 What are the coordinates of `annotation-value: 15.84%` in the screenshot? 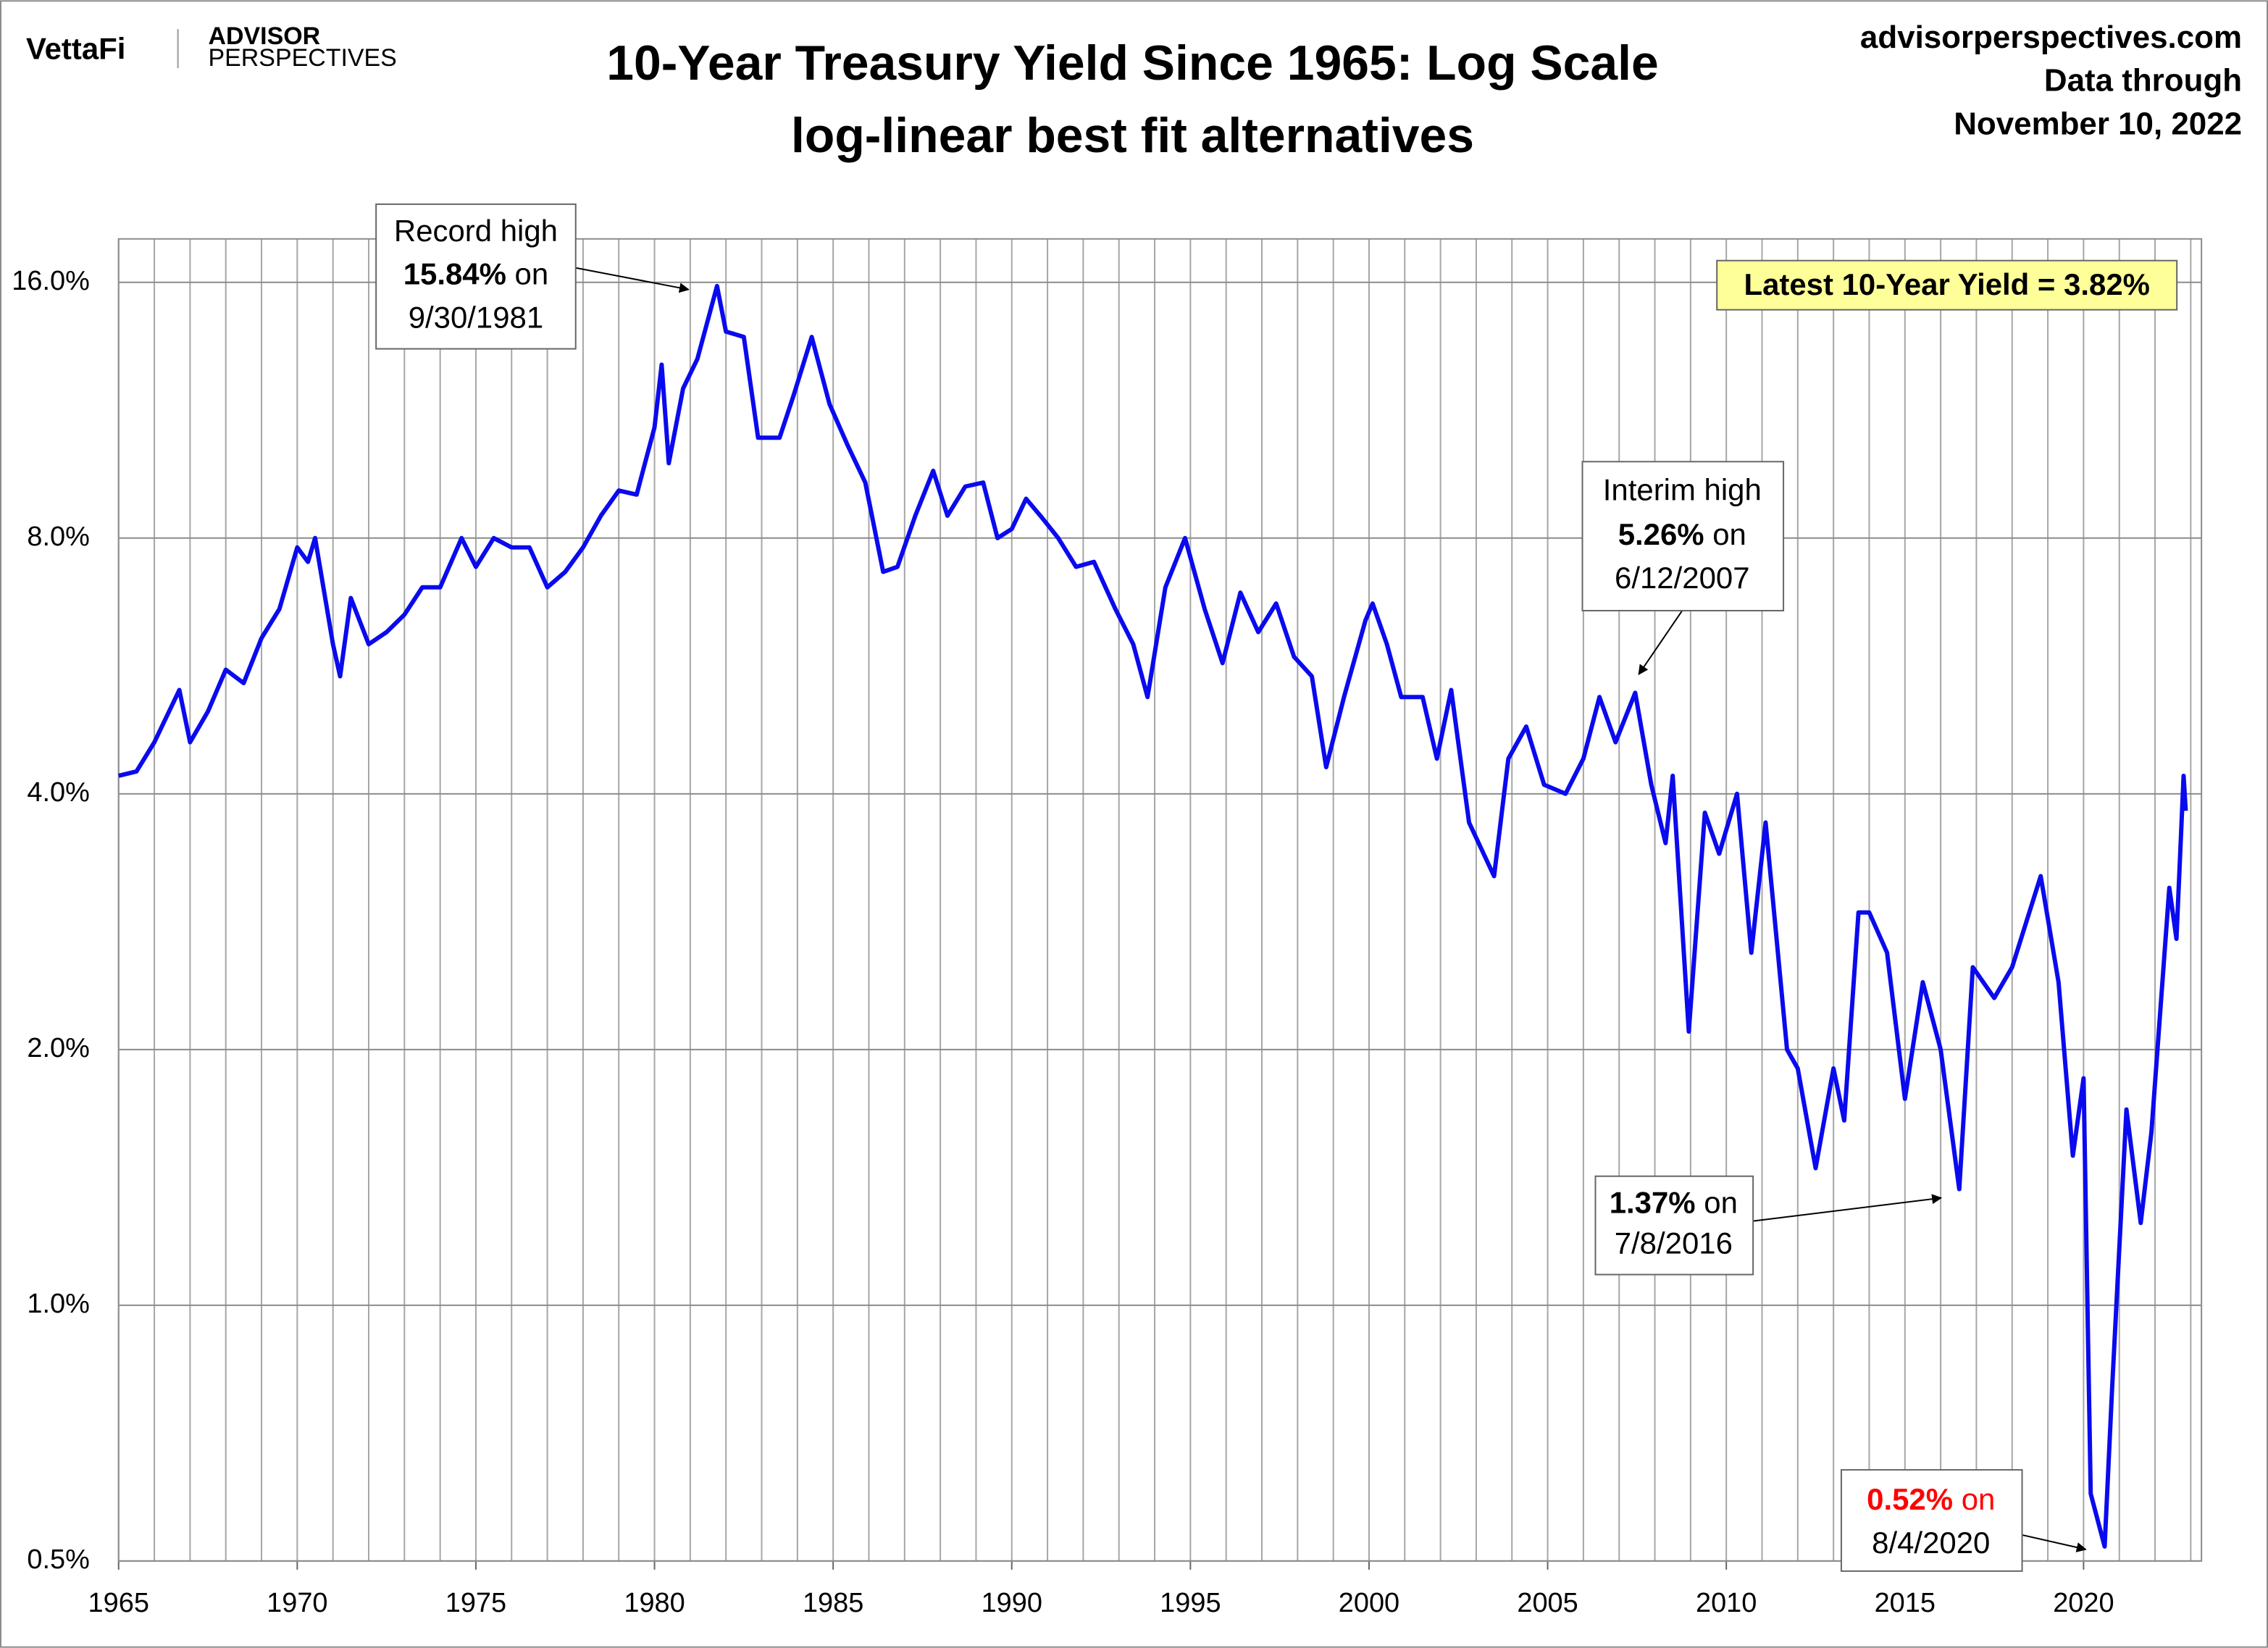 It's located at (455, 274).